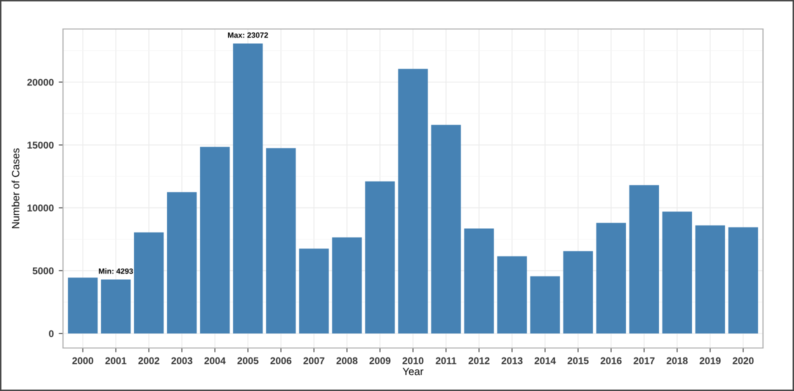  I want to click on x-tick-label: 2006, so click(281, 360).